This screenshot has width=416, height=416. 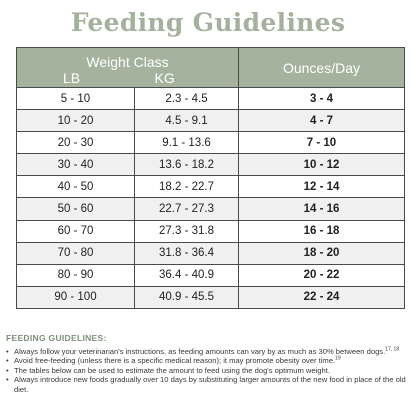 What do you see at coordinates (392, 349) in the screenshot?
I see `note-citation: 17, 18` at bounding box center [392, 349].